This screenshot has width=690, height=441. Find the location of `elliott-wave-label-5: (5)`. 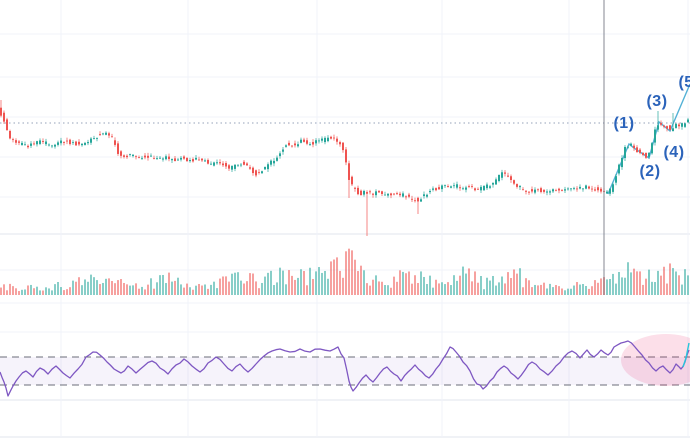

elliott-wave-label-5: (5) is located at coordinates (684, 82).